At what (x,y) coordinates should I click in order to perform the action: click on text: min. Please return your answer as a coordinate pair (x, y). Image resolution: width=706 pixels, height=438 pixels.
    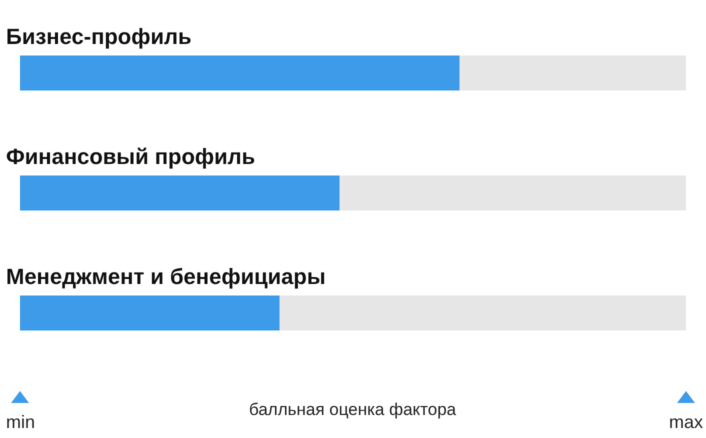
    Looking at the image, I should click on (21, 422).